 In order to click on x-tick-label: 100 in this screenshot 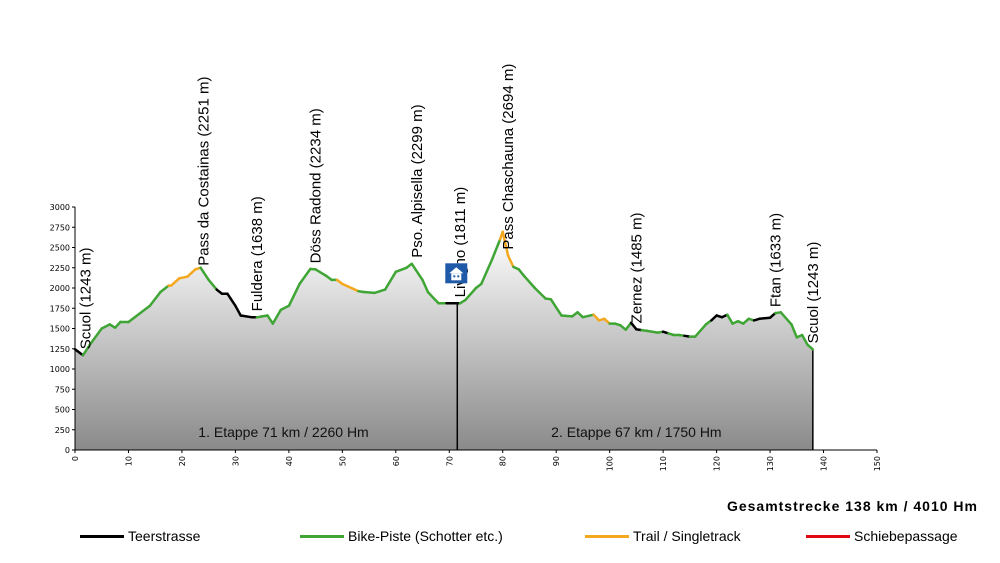, I will do `click(610, 463)`.